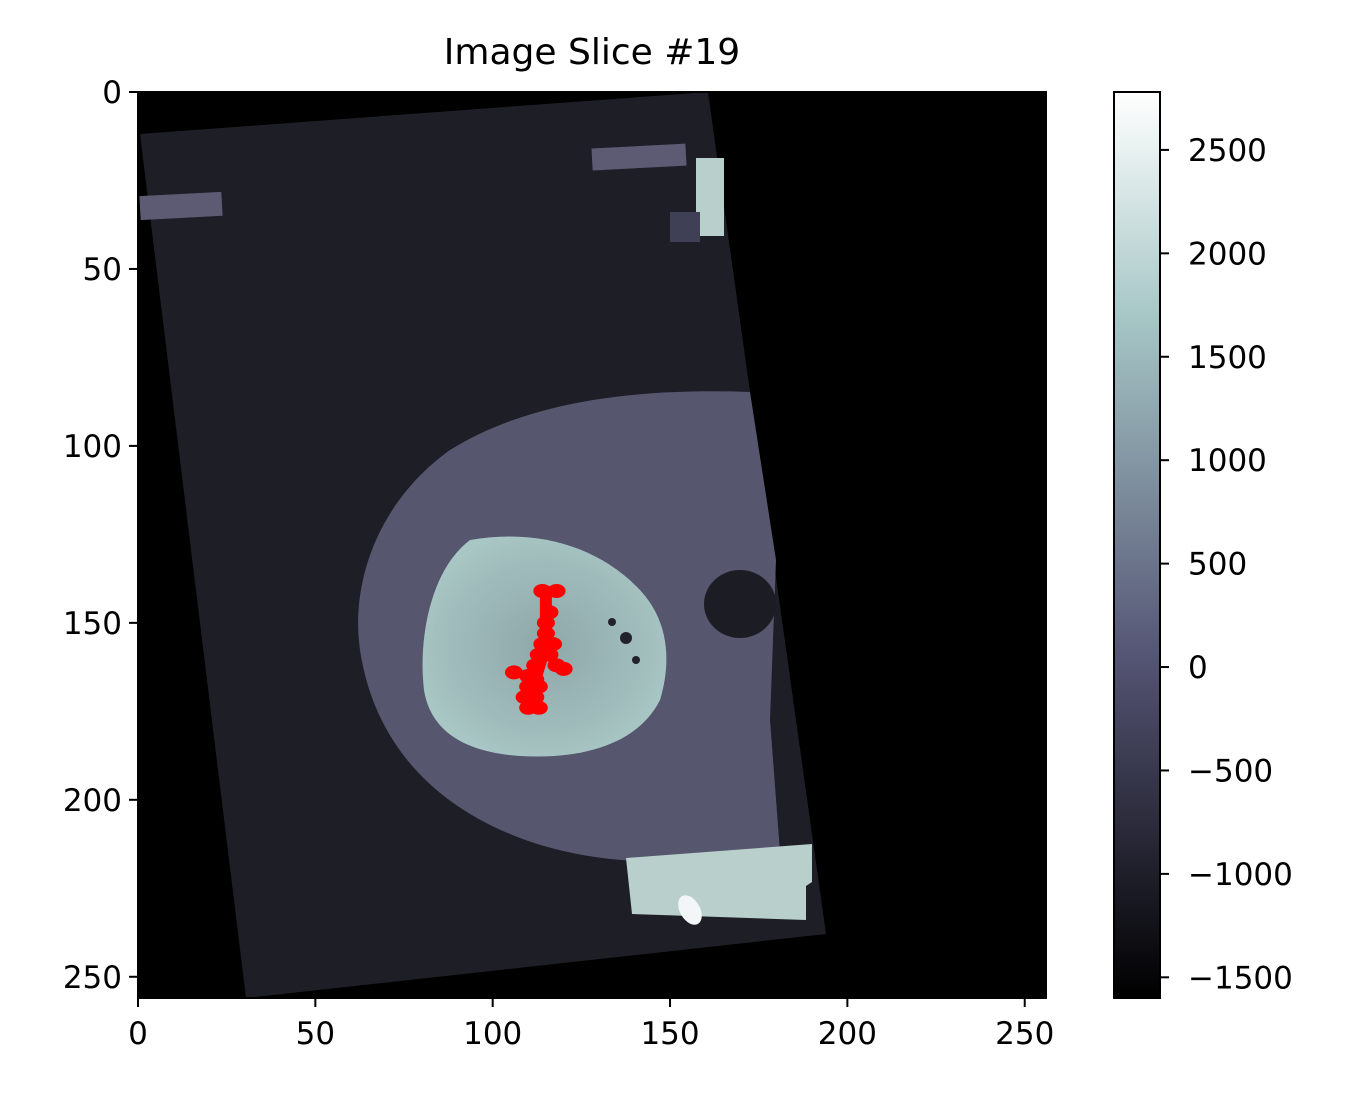 The width and height of the screenshot is (1359, 1098). I want to click on y-tick-label: 250, so click(92, 978).